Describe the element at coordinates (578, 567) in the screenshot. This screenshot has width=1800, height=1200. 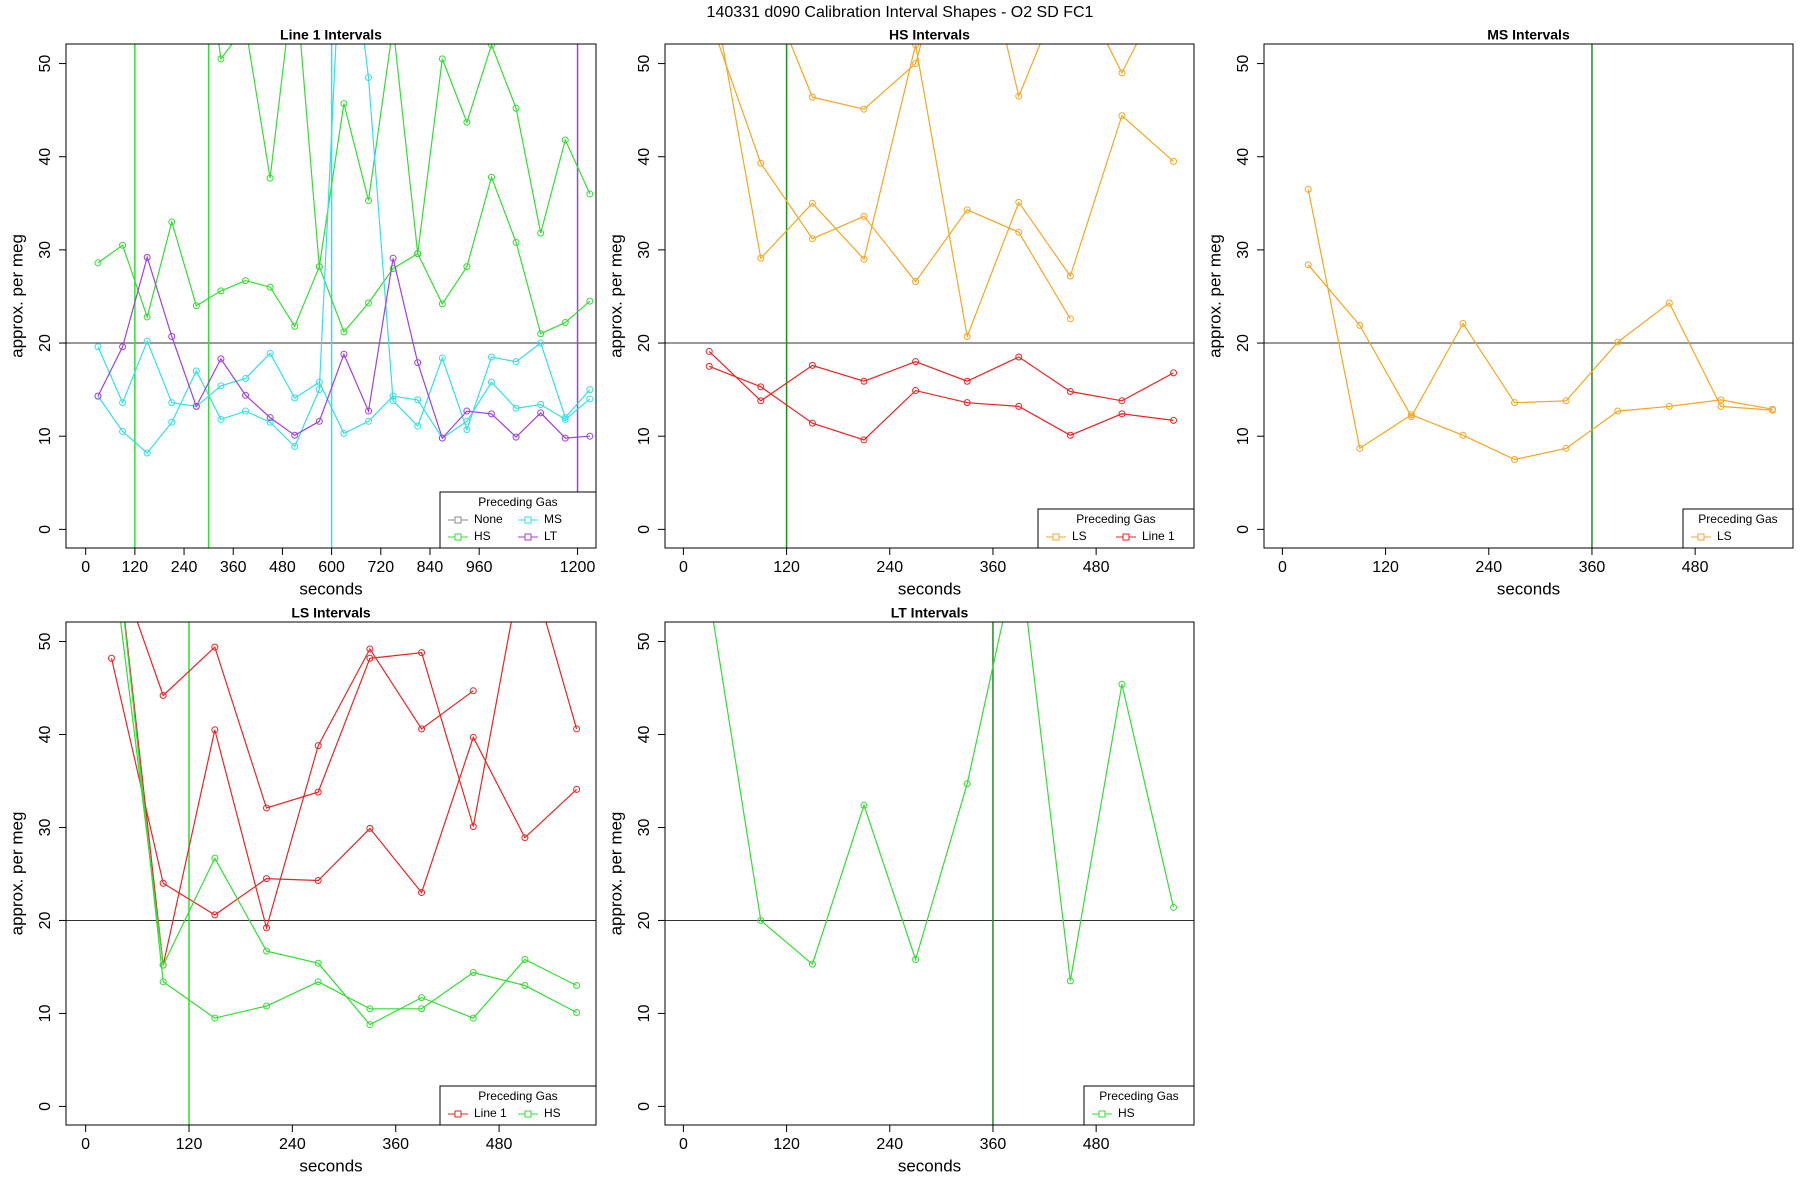
I see `x-tick-label: 1200` at that location.